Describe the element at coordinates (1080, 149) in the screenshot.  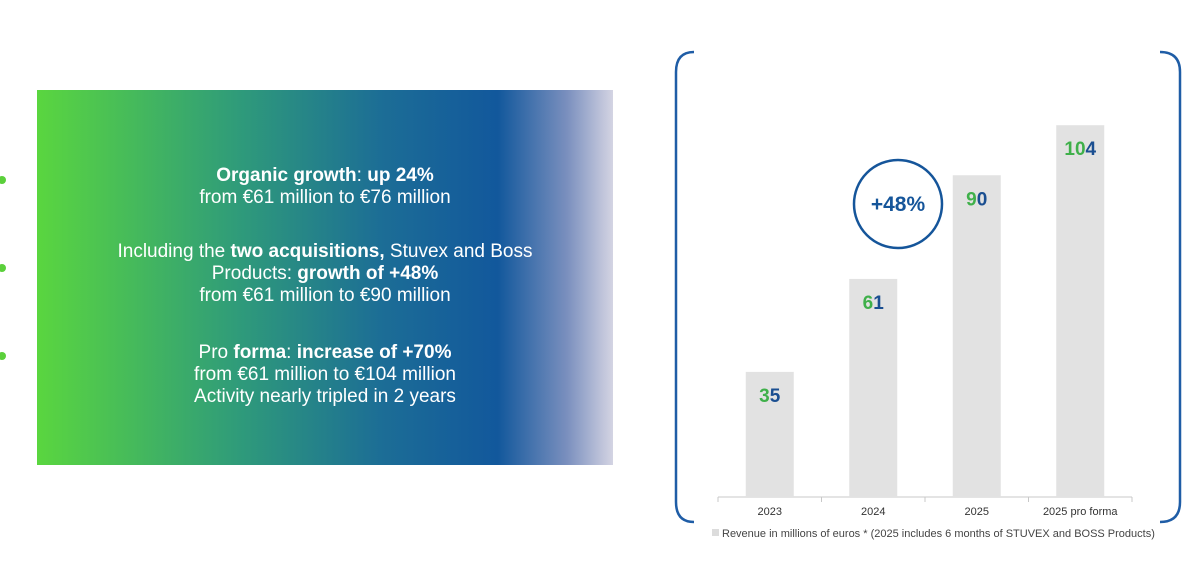
I see `bar-value-label: 104` at that location.